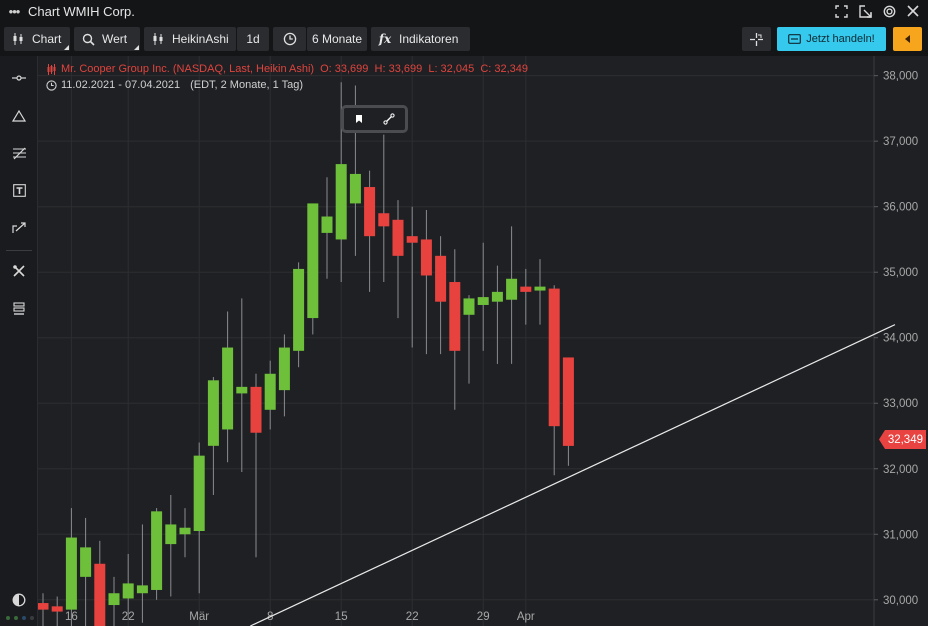 The width and height of the screenshot is (928, 626). I want to click on interval-button: 1d, so click(253, 39).